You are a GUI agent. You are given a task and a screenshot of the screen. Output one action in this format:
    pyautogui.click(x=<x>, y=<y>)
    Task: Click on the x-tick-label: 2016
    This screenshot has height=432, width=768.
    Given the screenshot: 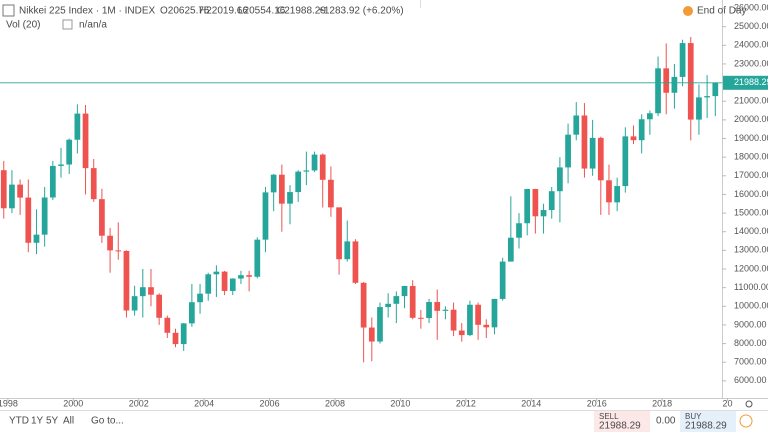 What is the action you would take?
    pyautogui.click(x=597, y=403)
    